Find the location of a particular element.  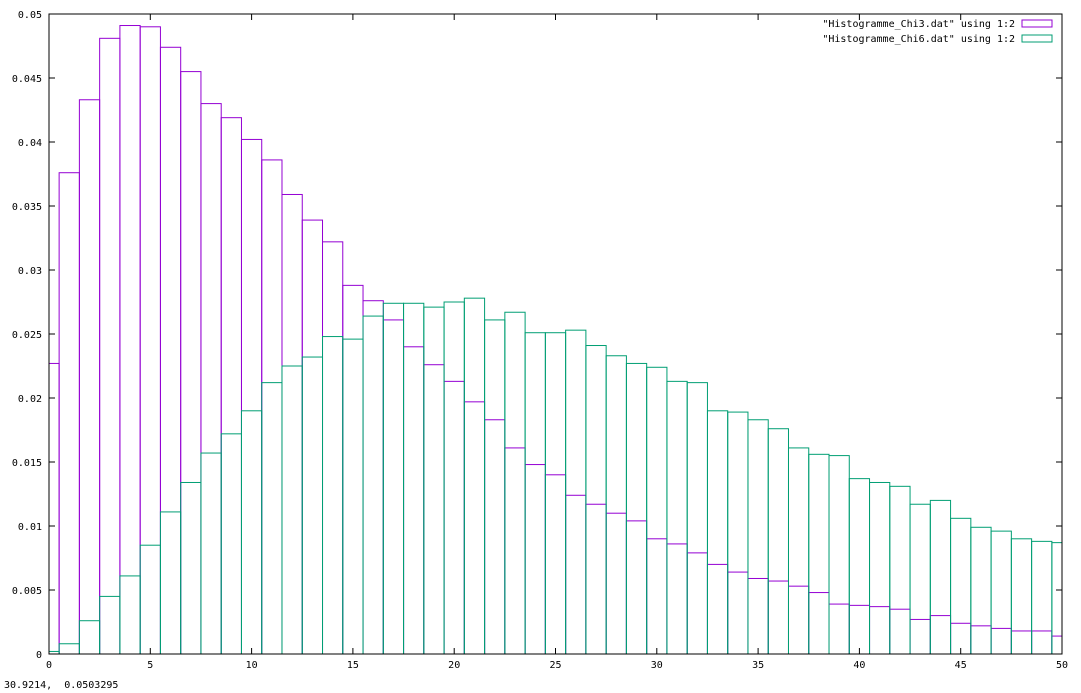

y-tick-label: 0.03 is located at coordinates (30, 271).